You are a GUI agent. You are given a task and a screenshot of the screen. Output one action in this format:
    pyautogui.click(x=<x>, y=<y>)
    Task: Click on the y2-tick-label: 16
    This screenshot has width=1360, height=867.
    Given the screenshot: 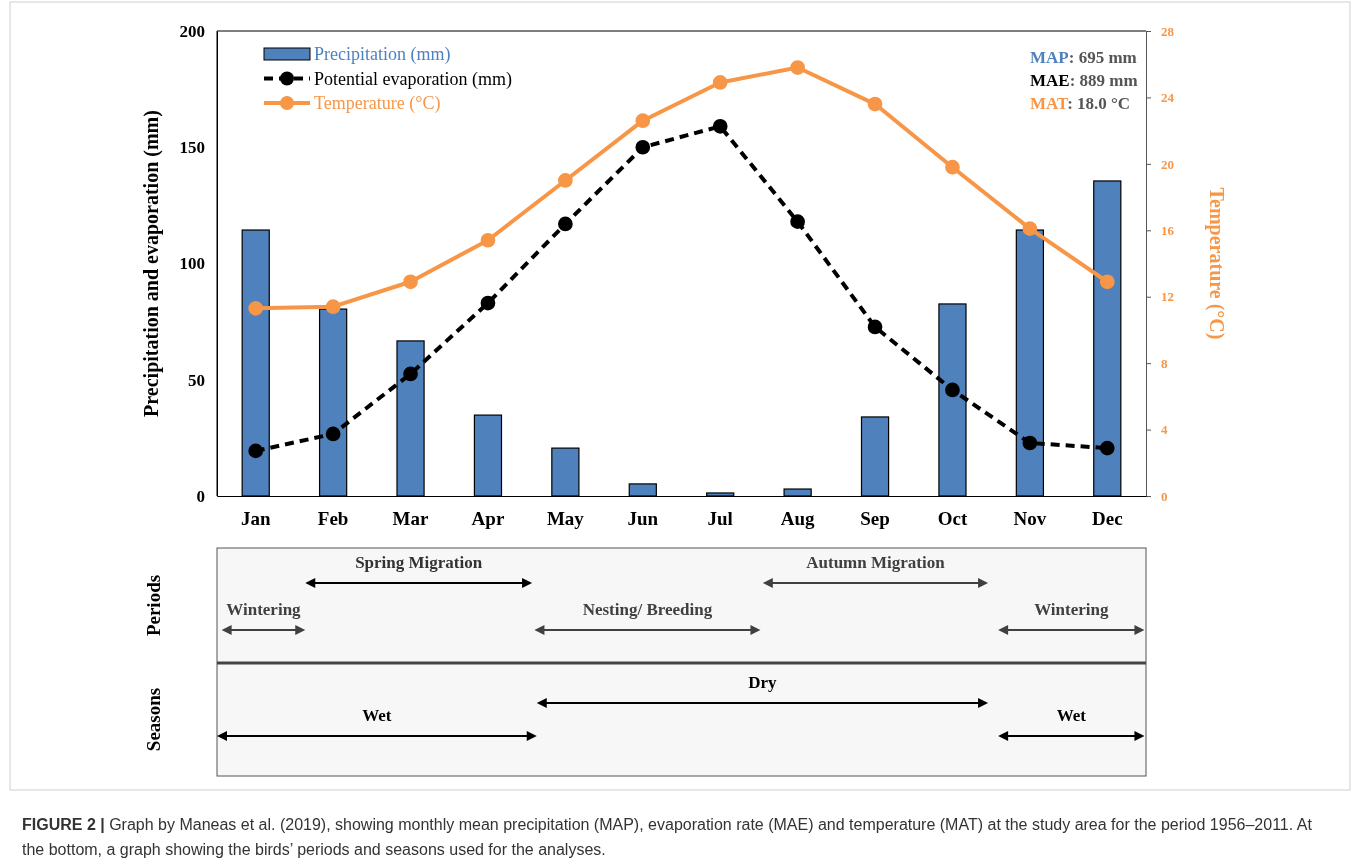 What is the action you would take?
    pyautogui.click(x=1168, y=230)
    